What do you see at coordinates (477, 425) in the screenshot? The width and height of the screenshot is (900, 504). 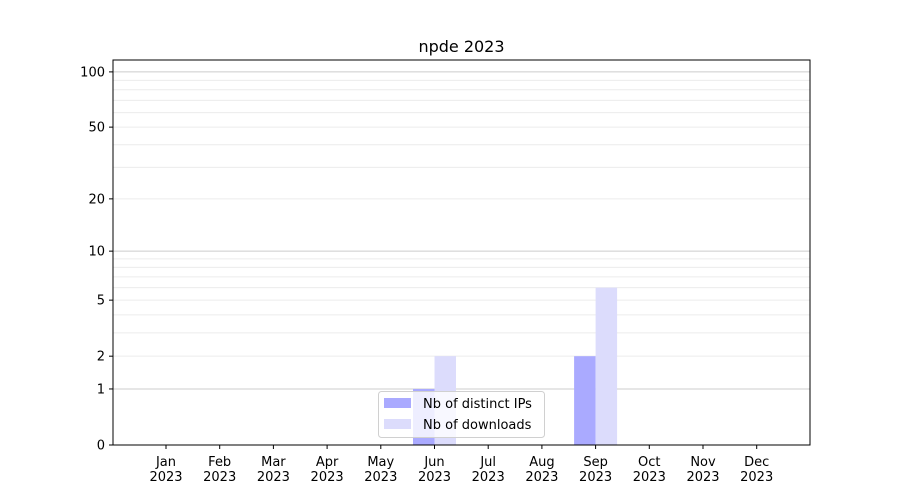 I see `legend-label: Nb of downloads` at bounding box center [477, 425].